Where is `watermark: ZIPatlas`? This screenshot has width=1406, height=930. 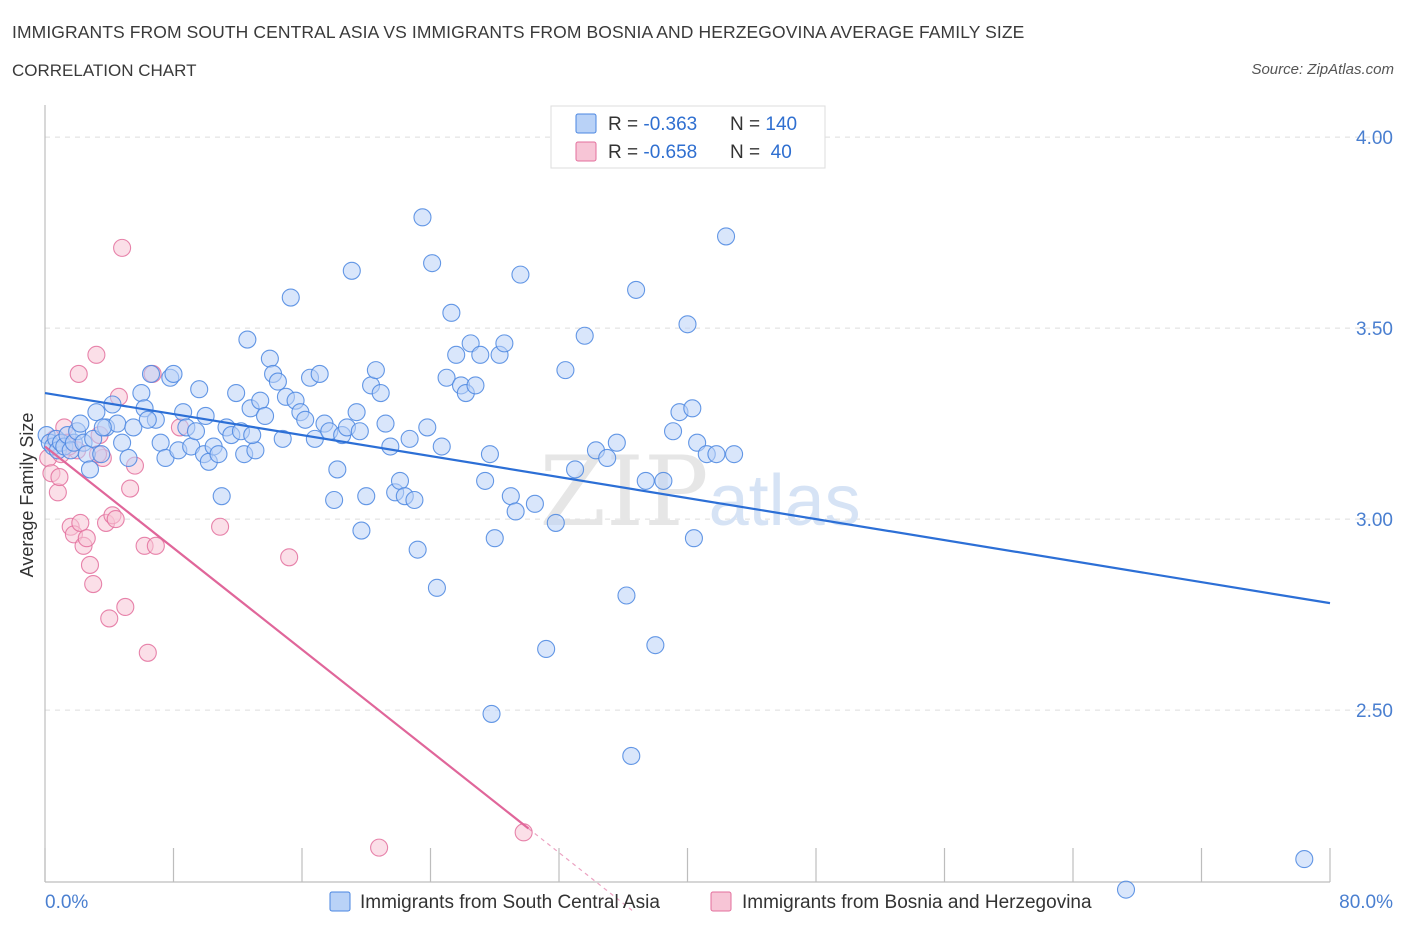
watermark: ZIPatlas is located at coordinates (699, 492).